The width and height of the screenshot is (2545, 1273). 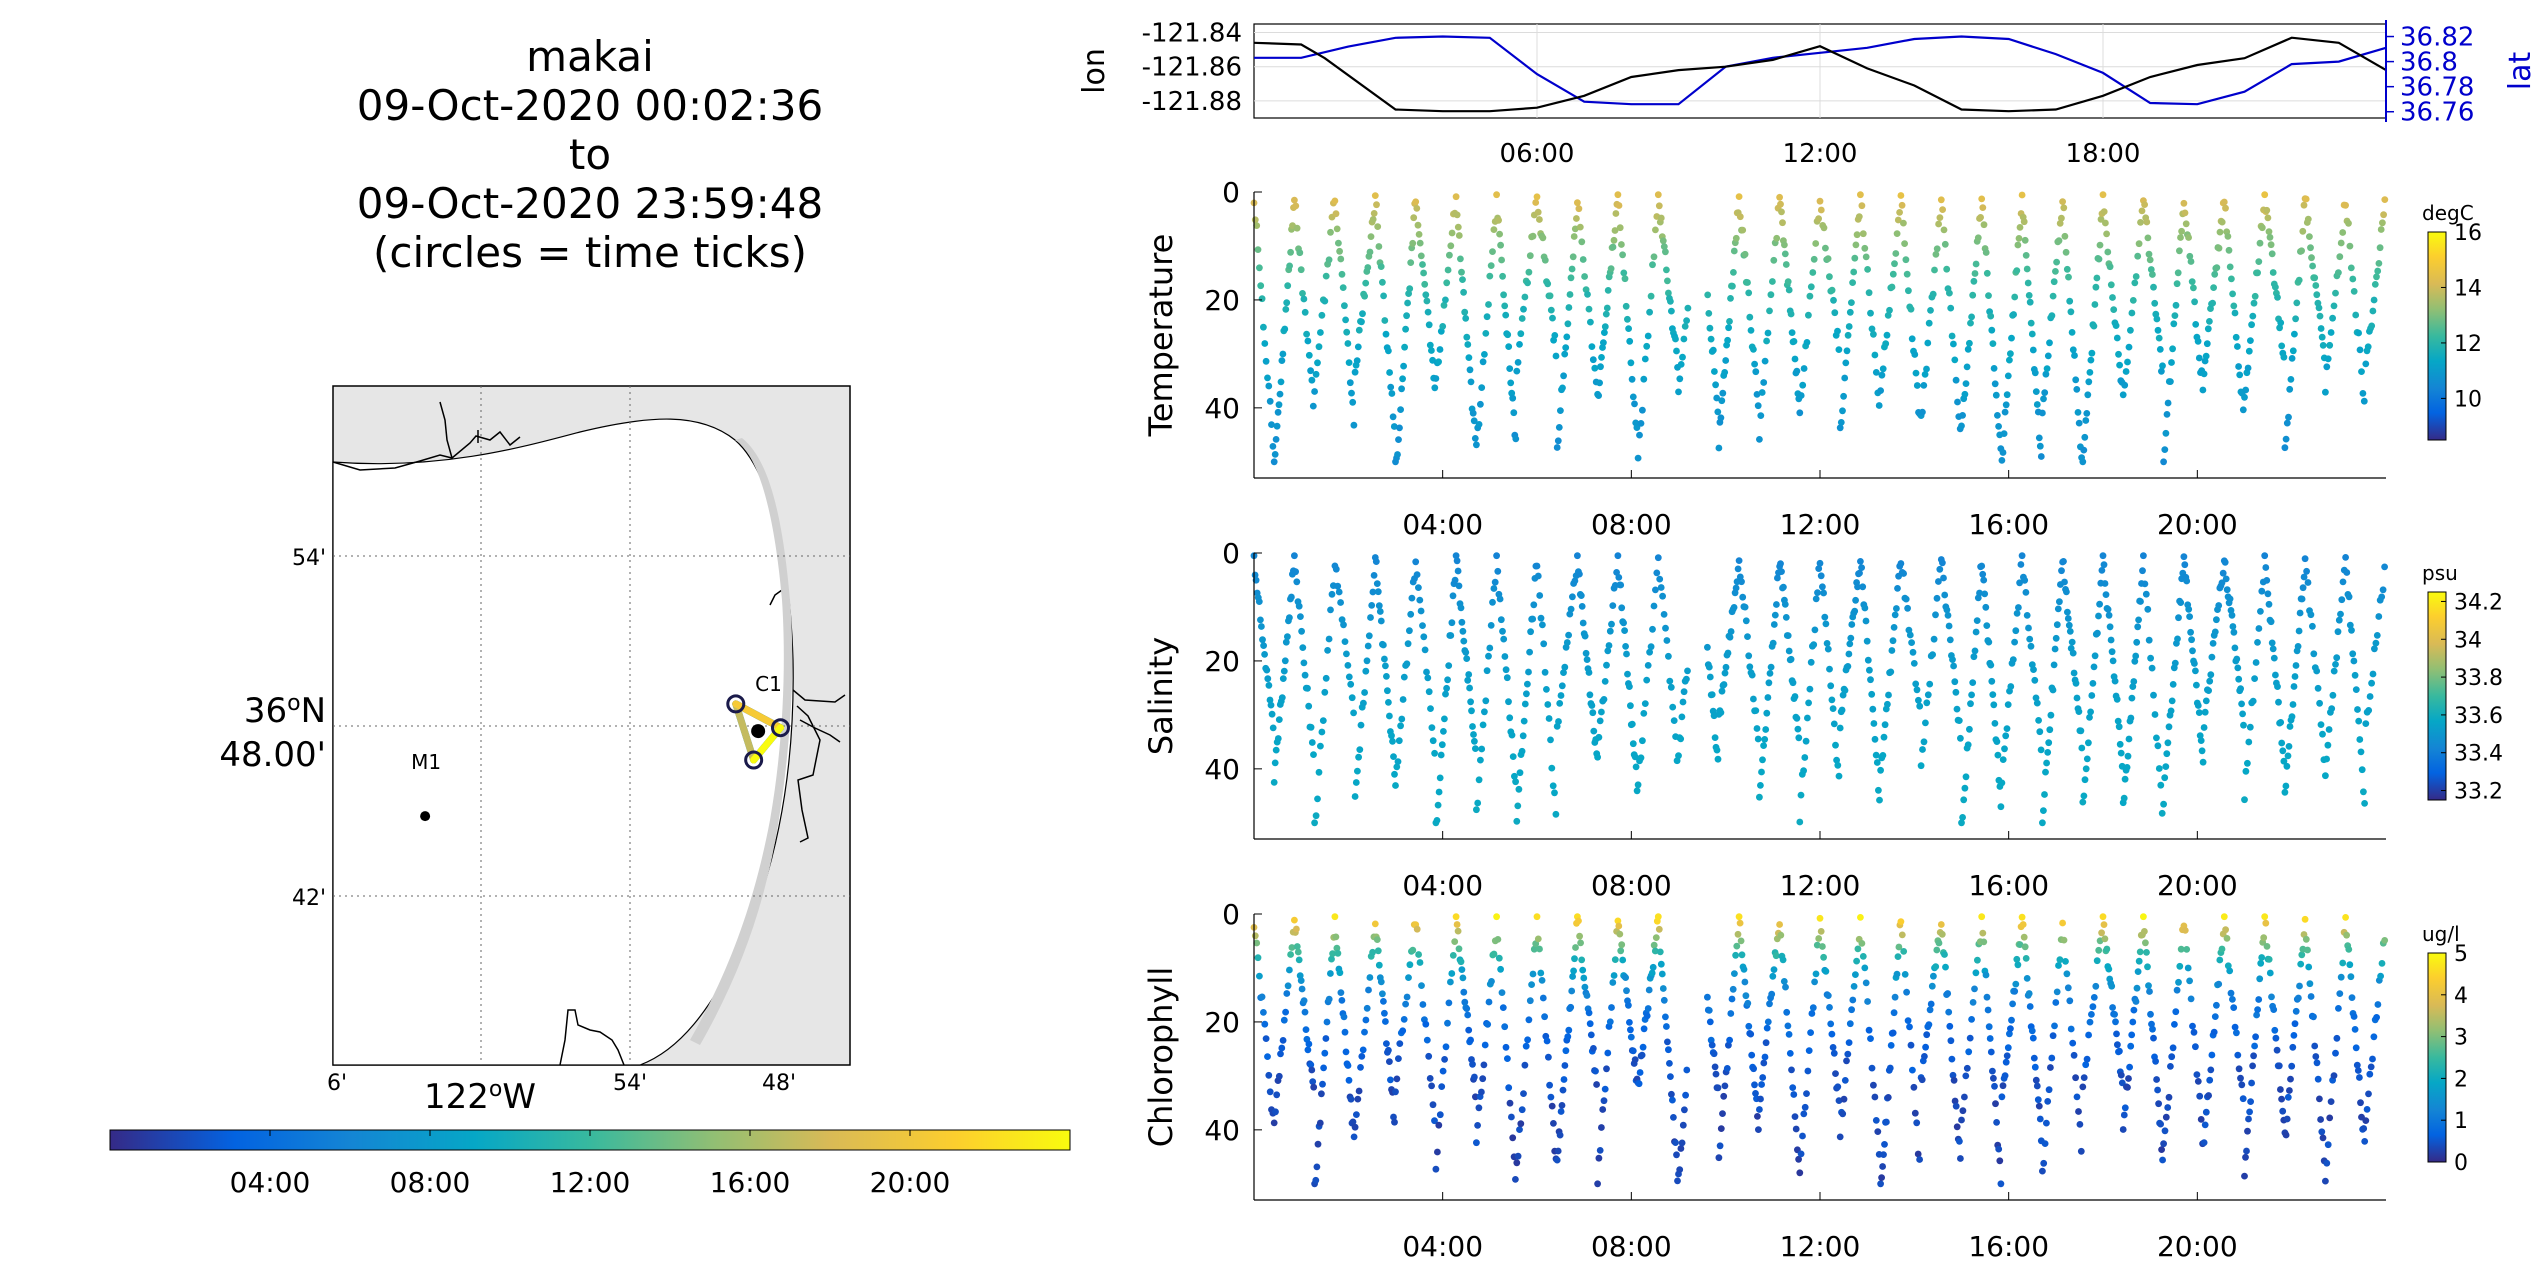 I want to click on depth-tick-label: 0, so click(x=1231, y=192).